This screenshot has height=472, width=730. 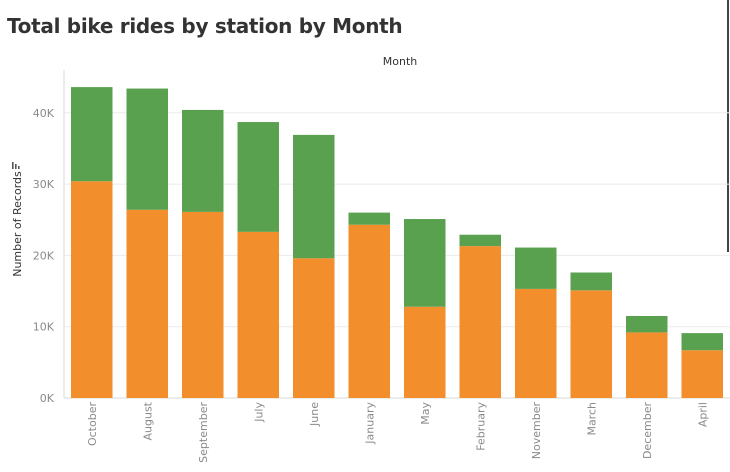 What do you see at coordinates (205, 26) in the screenshot?
I see `chart-title: Total bike rides by station by Month` at bounding box center [205, 26].